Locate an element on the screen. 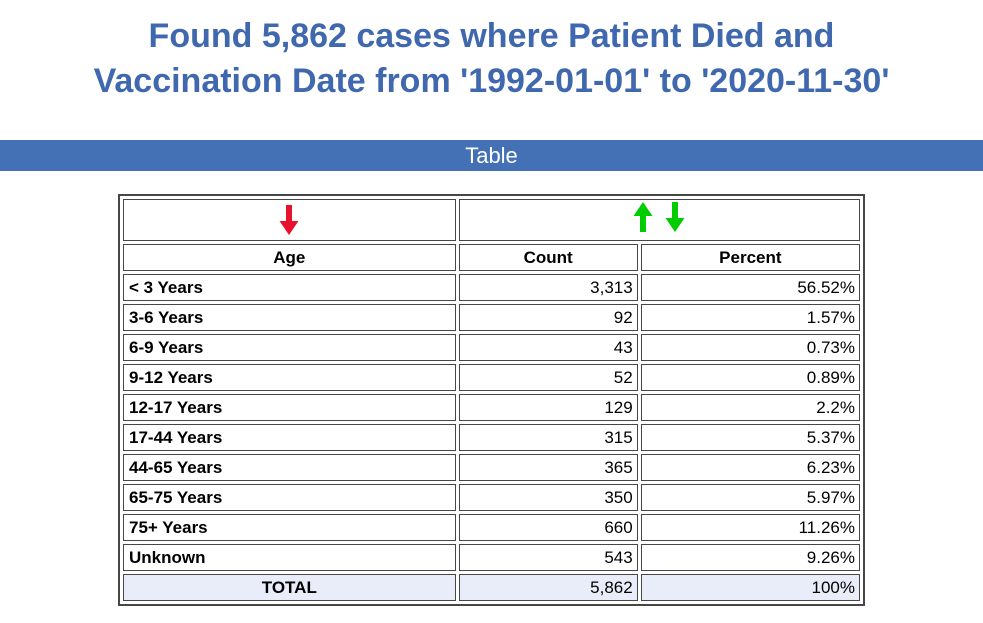 This screenshot has height=623, width=983. value-sort-buttons is located at coordinates (659, 216).